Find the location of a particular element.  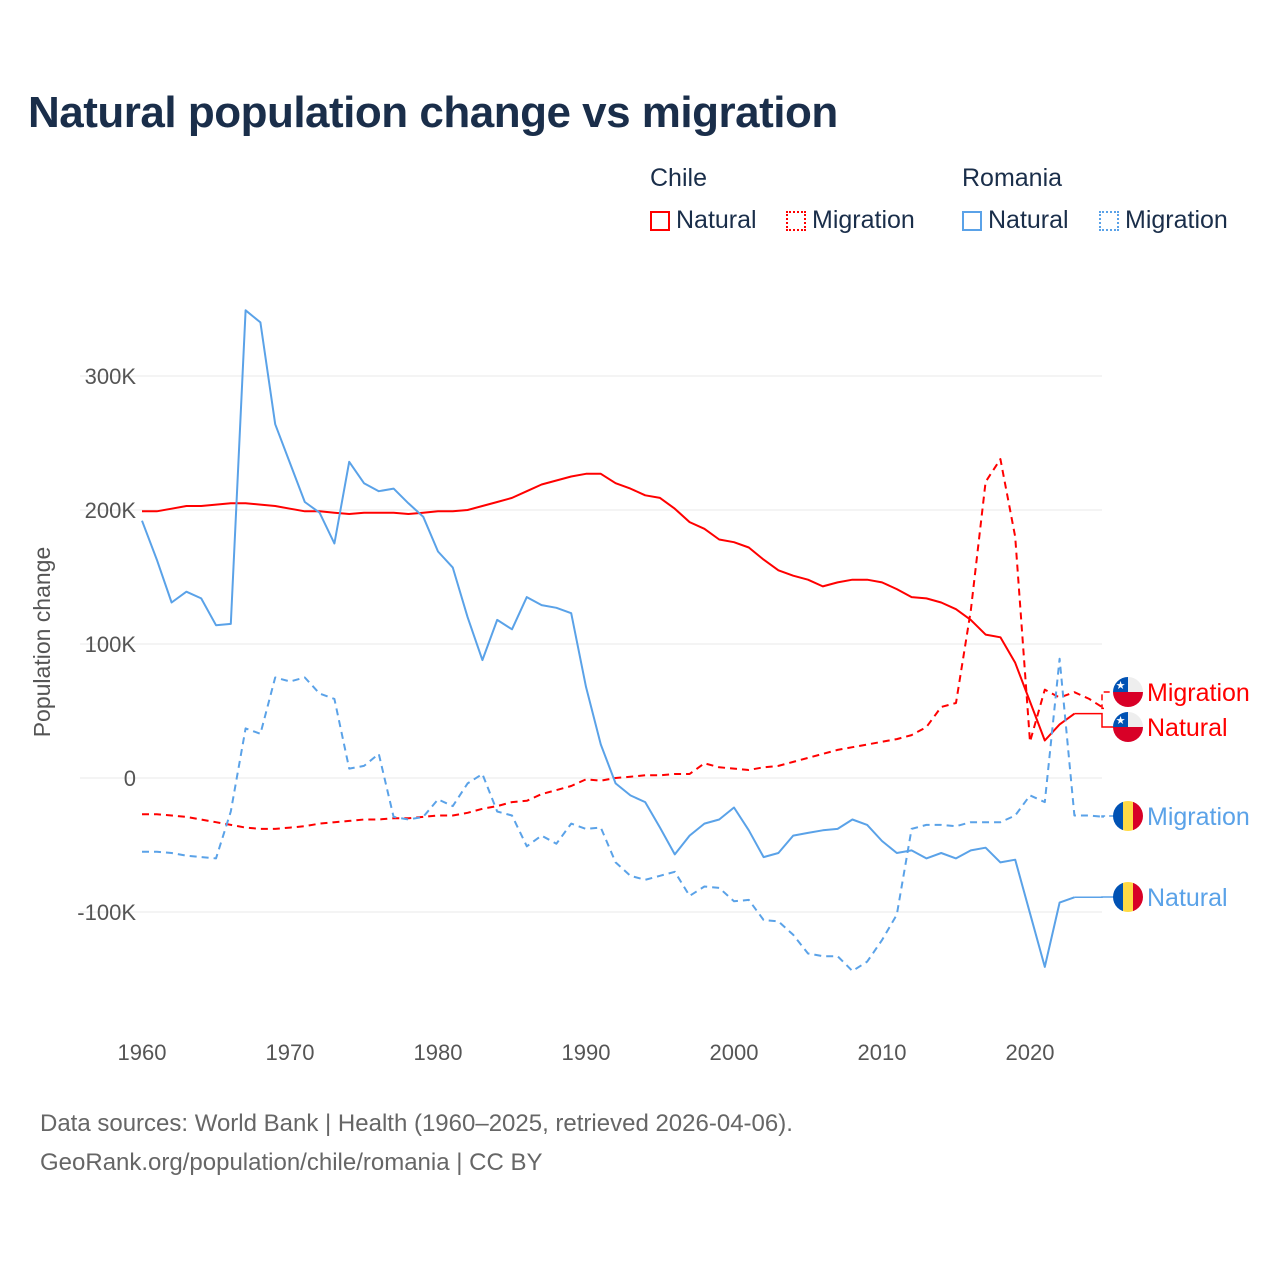

legend-chile-migration: Migration is located at coordinates (850, 220).